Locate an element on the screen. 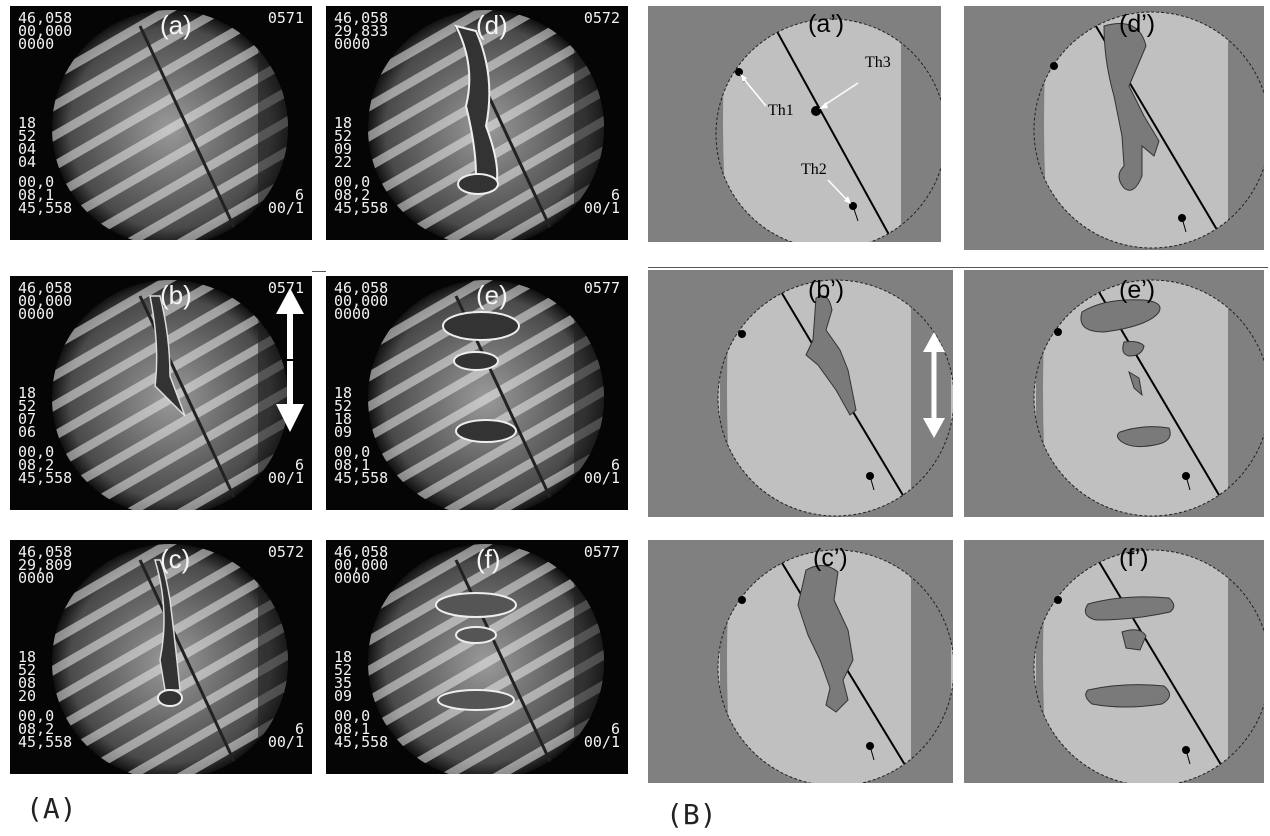 Image resolution: width=1270 pixels, height=836 pixels. sketch-panel-a-prime: (a’) Th1 Th2 Th3 is located at coordinates (794, 124).